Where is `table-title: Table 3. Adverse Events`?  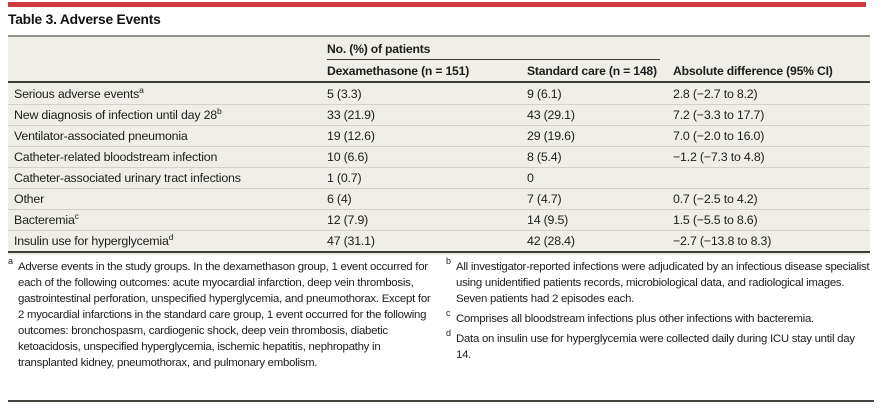 table-title: Table 3. Adverse Events is located at coordinates (84, 19).